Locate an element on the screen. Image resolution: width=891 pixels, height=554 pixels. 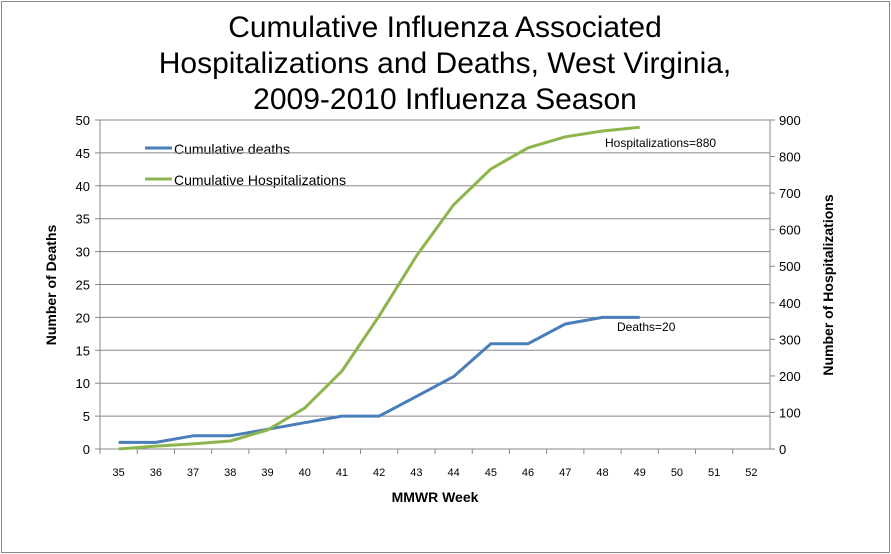
annotation-deaths: Deaths=20 is located at coordinates (646, 327).